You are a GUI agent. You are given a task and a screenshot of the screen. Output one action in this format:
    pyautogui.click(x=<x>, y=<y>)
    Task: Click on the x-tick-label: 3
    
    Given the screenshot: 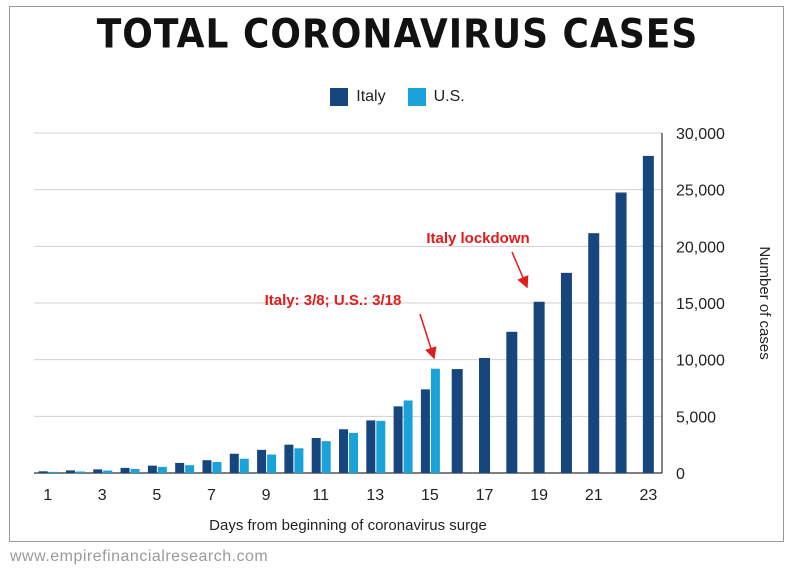 What is the action you would take?
    pyautogui.click(x=102, y=495)
    